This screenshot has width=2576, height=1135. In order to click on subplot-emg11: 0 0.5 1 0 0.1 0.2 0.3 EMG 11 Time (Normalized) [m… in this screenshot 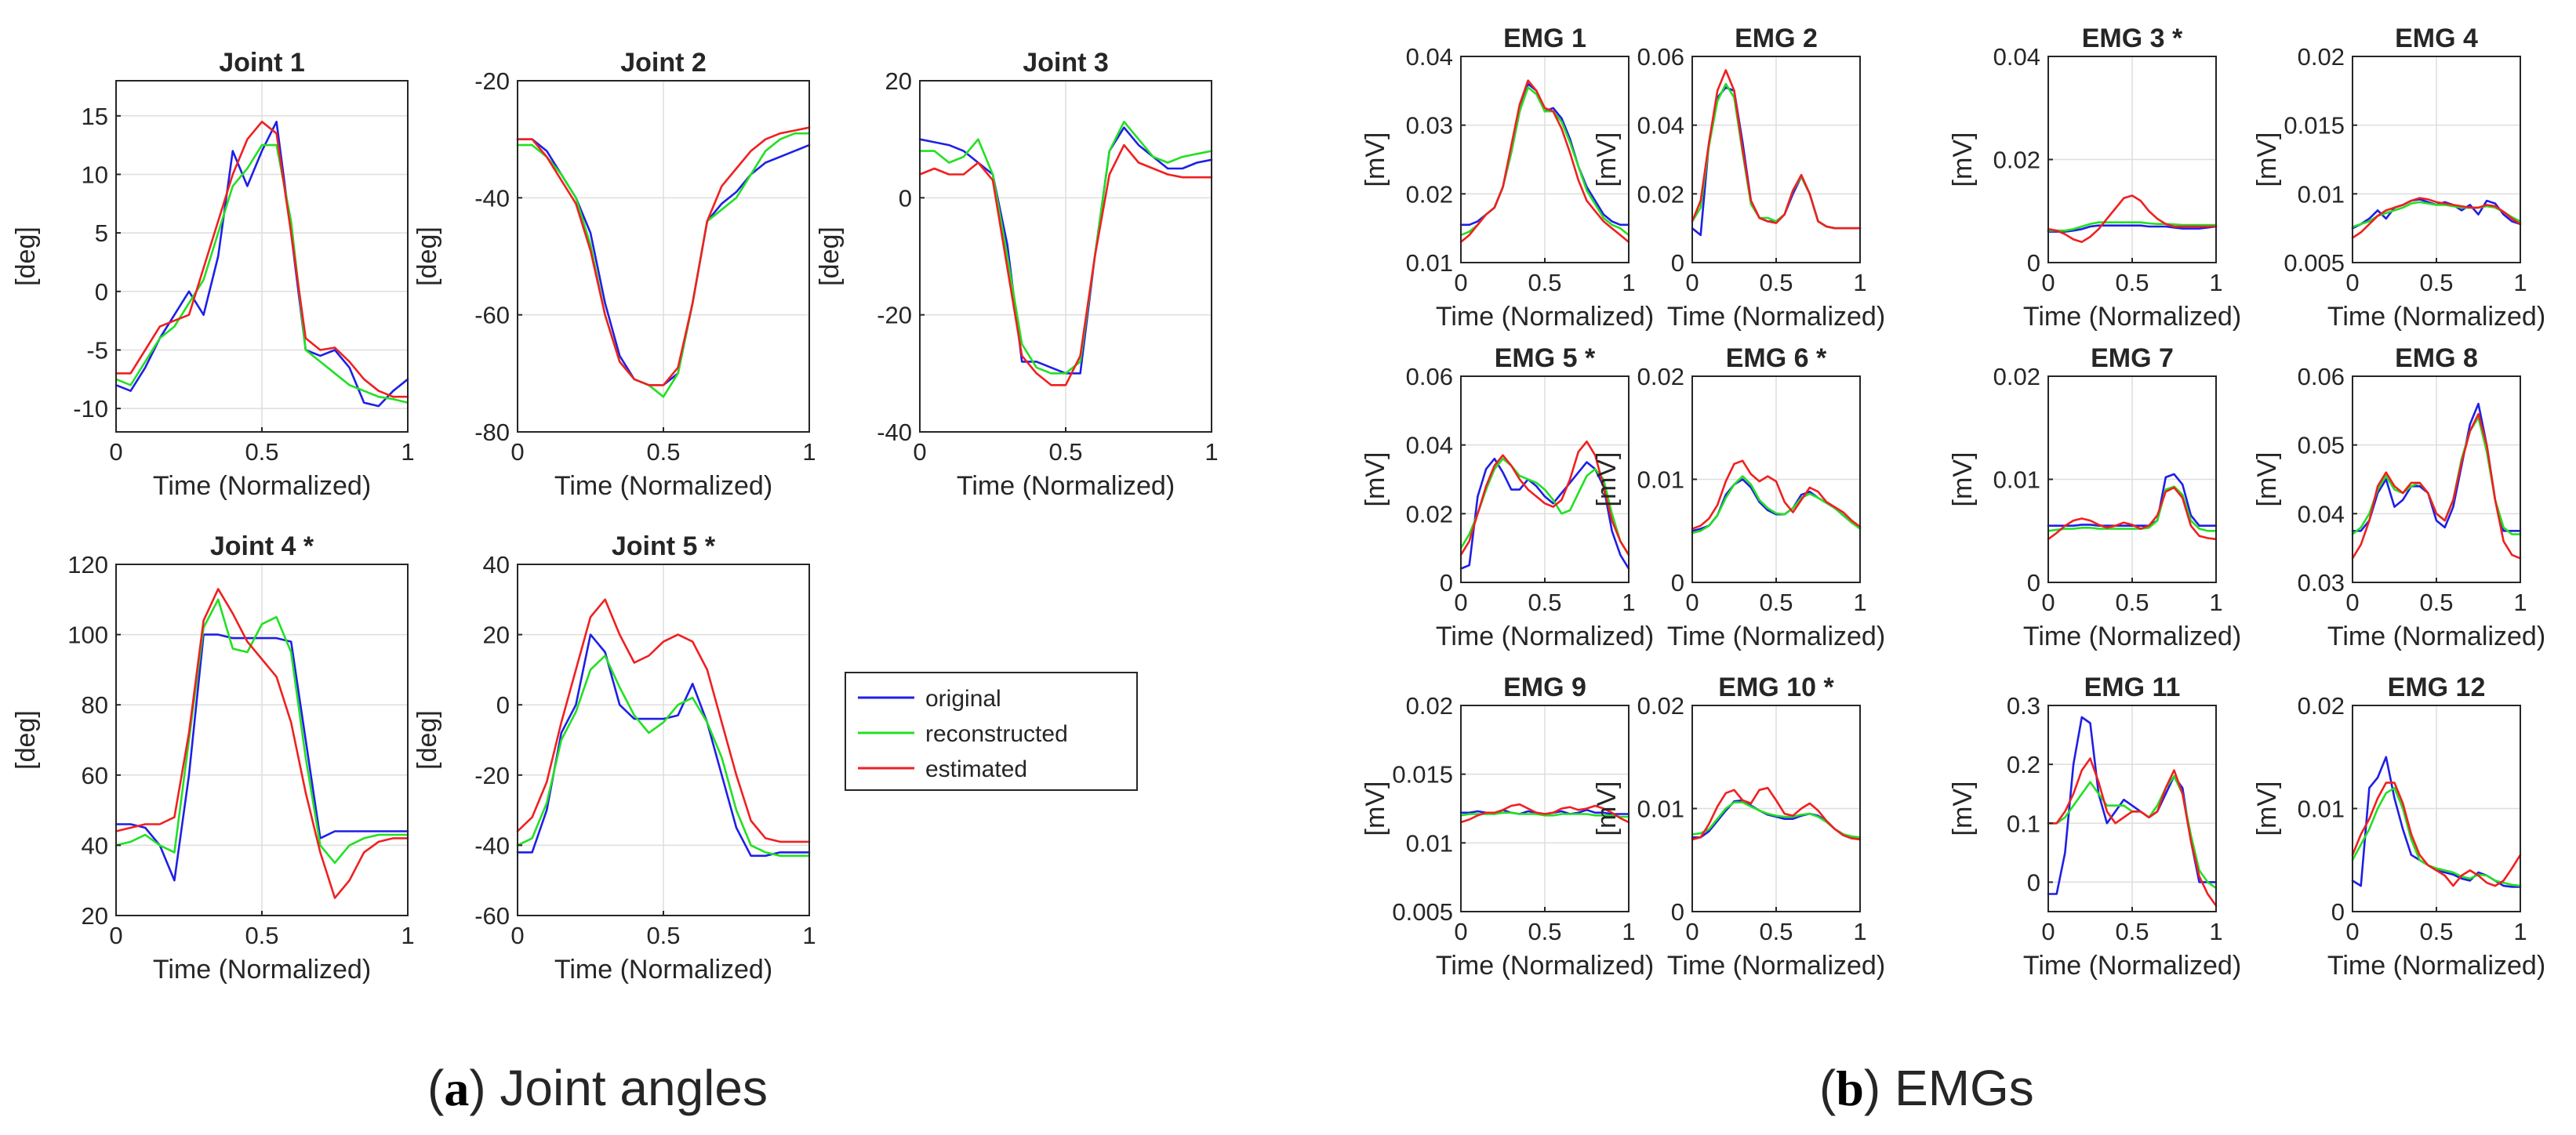, I will do `click(2094, 827)`.